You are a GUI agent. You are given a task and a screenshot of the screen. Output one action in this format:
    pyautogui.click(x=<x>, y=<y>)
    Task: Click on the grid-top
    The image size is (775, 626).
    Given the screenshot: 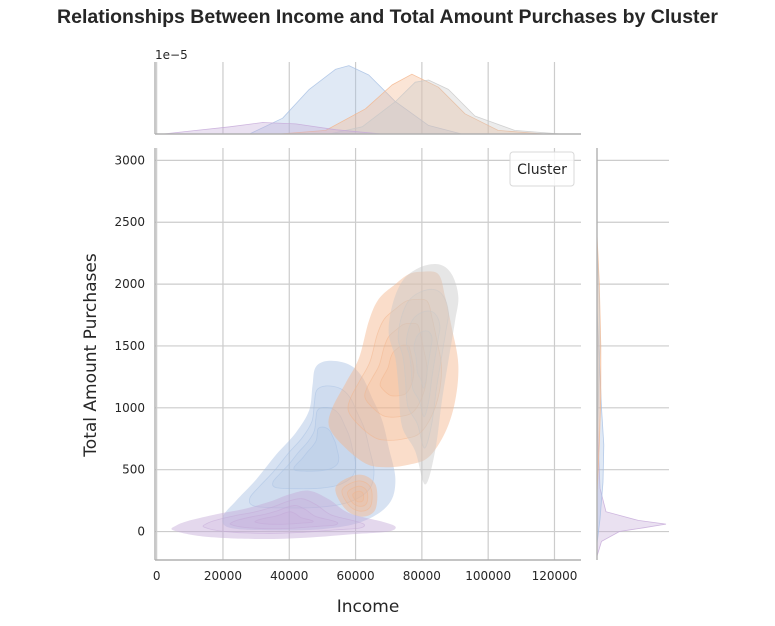 What is the action you would take?
    pyautogui.click(x=356, y=98)
    